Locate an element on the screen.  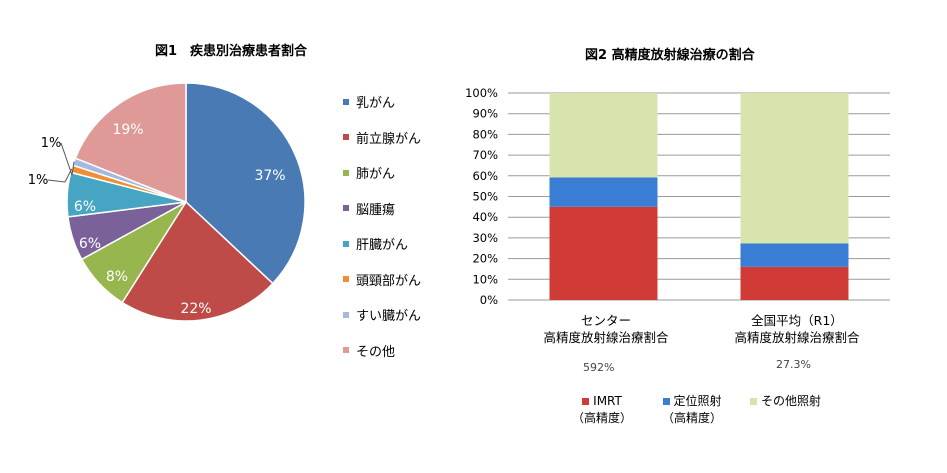
legend-item: 脳腫瘍 is located at coordinates (382, 209).